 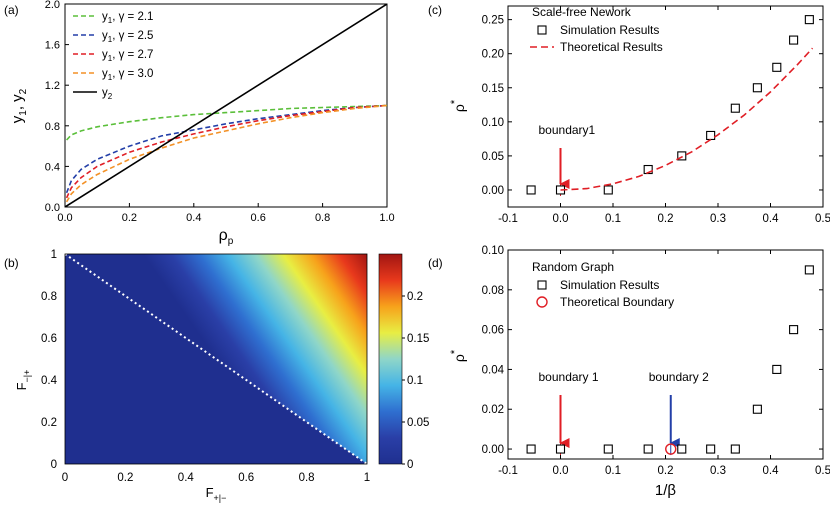 I want to click on colorbar-tick-label: 0, so click(x=410, y=465).